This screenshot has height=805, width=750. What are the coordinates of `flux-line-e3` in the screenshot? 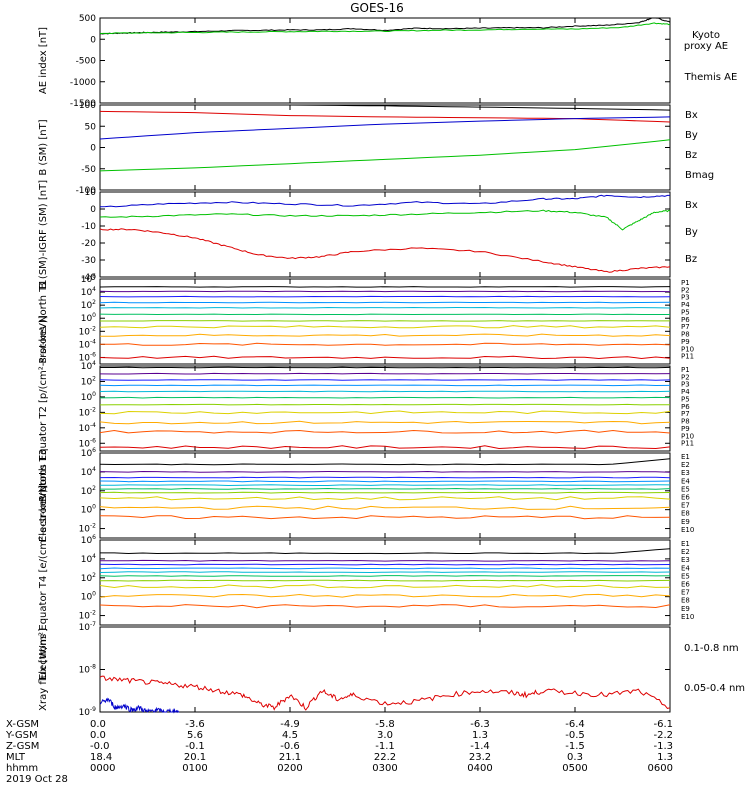 It's located at (385, 477).